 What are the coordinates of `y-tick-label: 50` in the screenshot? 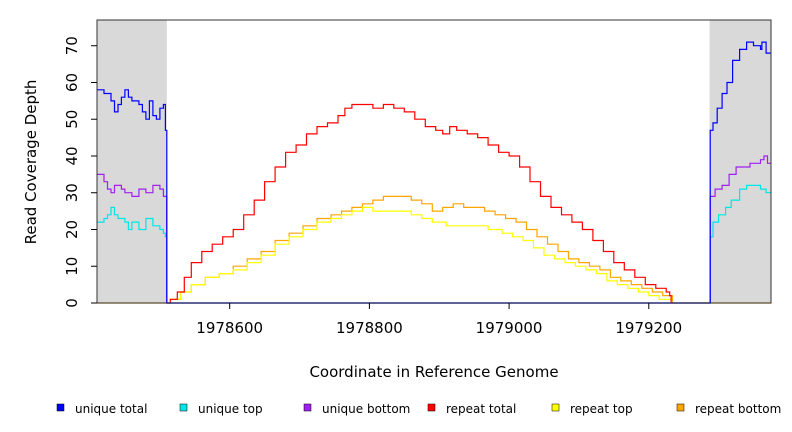 It's located at (72, 119).